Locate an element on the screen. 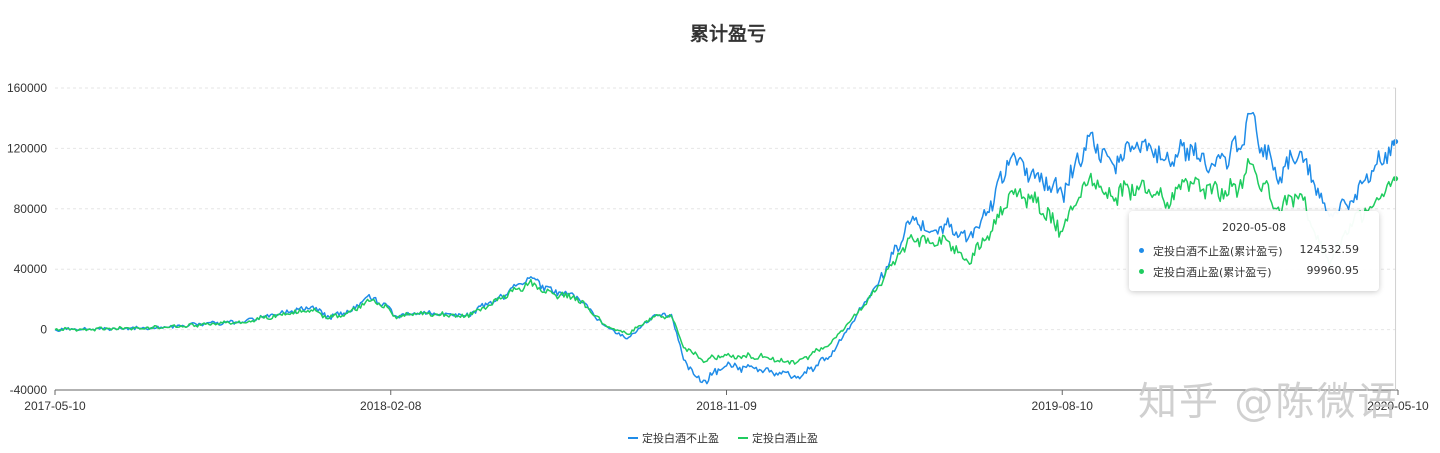 Image resolution: width=1440 pixels, height=453 pixels. tooltip-series-label: 定投白酒止盈(累计盈亏) is located at coordinates (1212, 272).